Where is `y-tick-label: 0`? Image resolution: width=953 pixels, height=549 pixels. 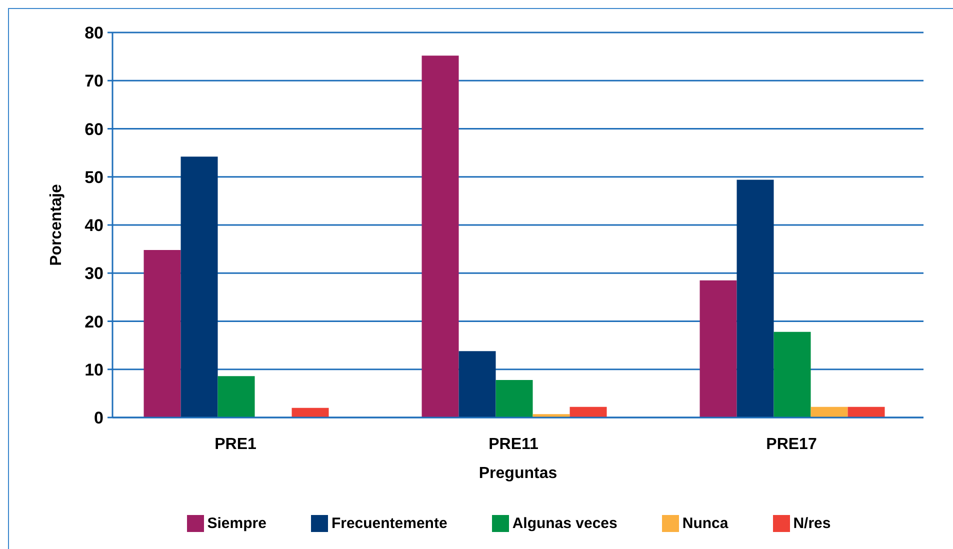 y-tick-label: 0 is located at coordinates (99, 418).